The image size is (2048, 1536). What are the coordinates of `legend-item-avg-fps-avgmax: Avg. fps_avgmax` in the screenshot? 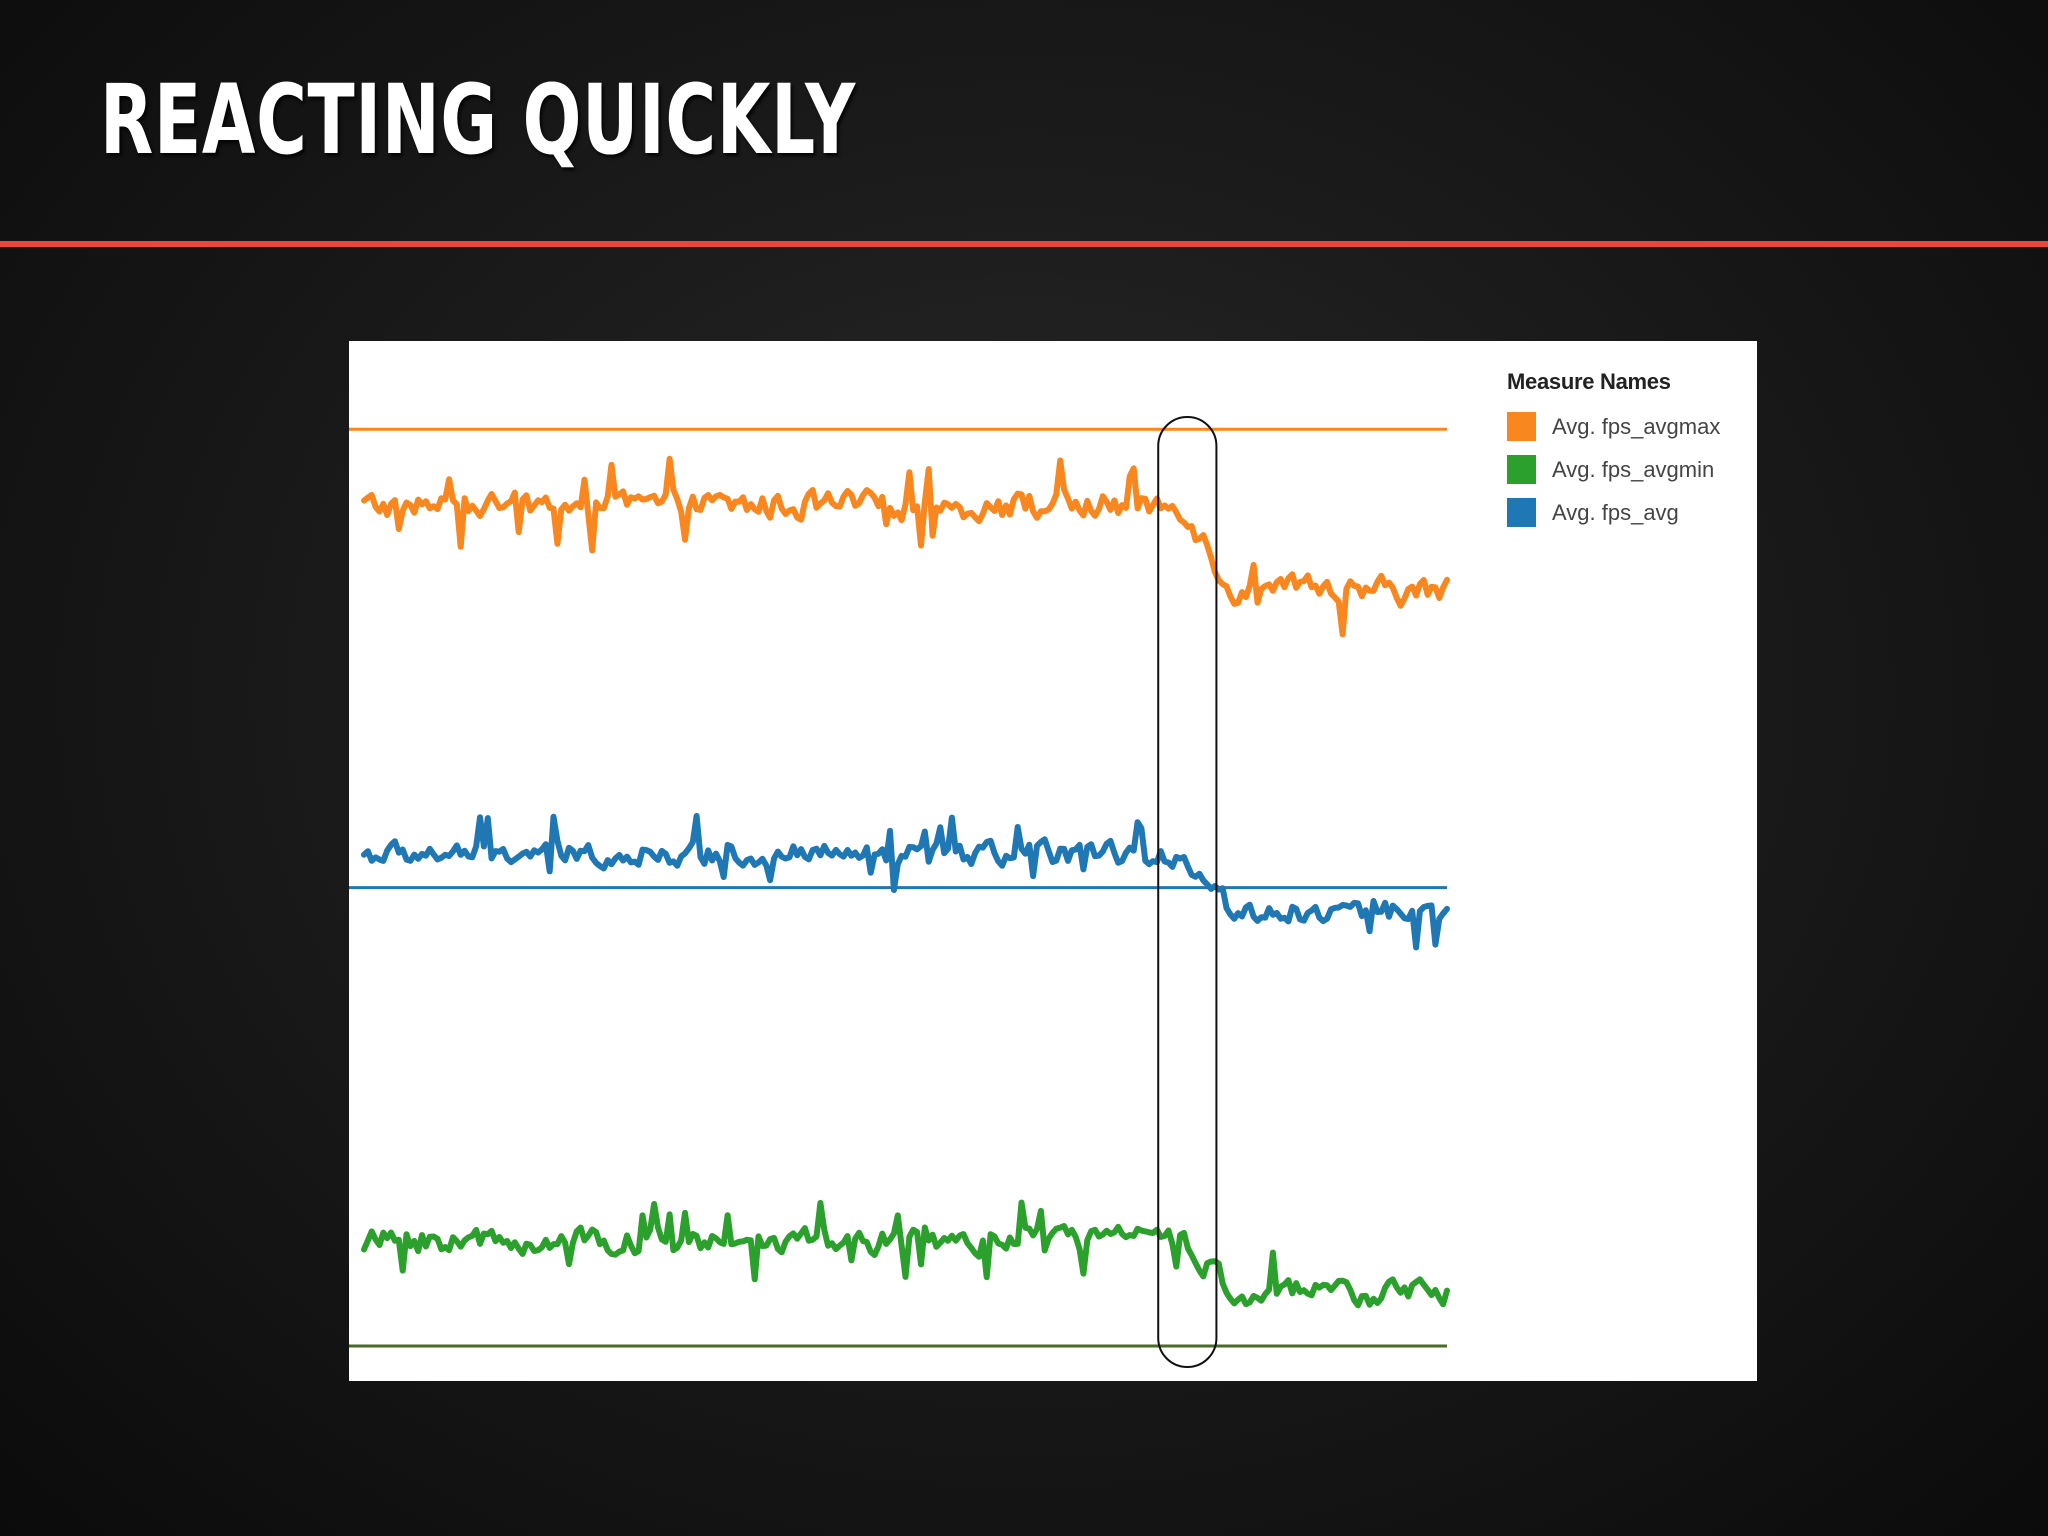 It's located at (1627, 426).